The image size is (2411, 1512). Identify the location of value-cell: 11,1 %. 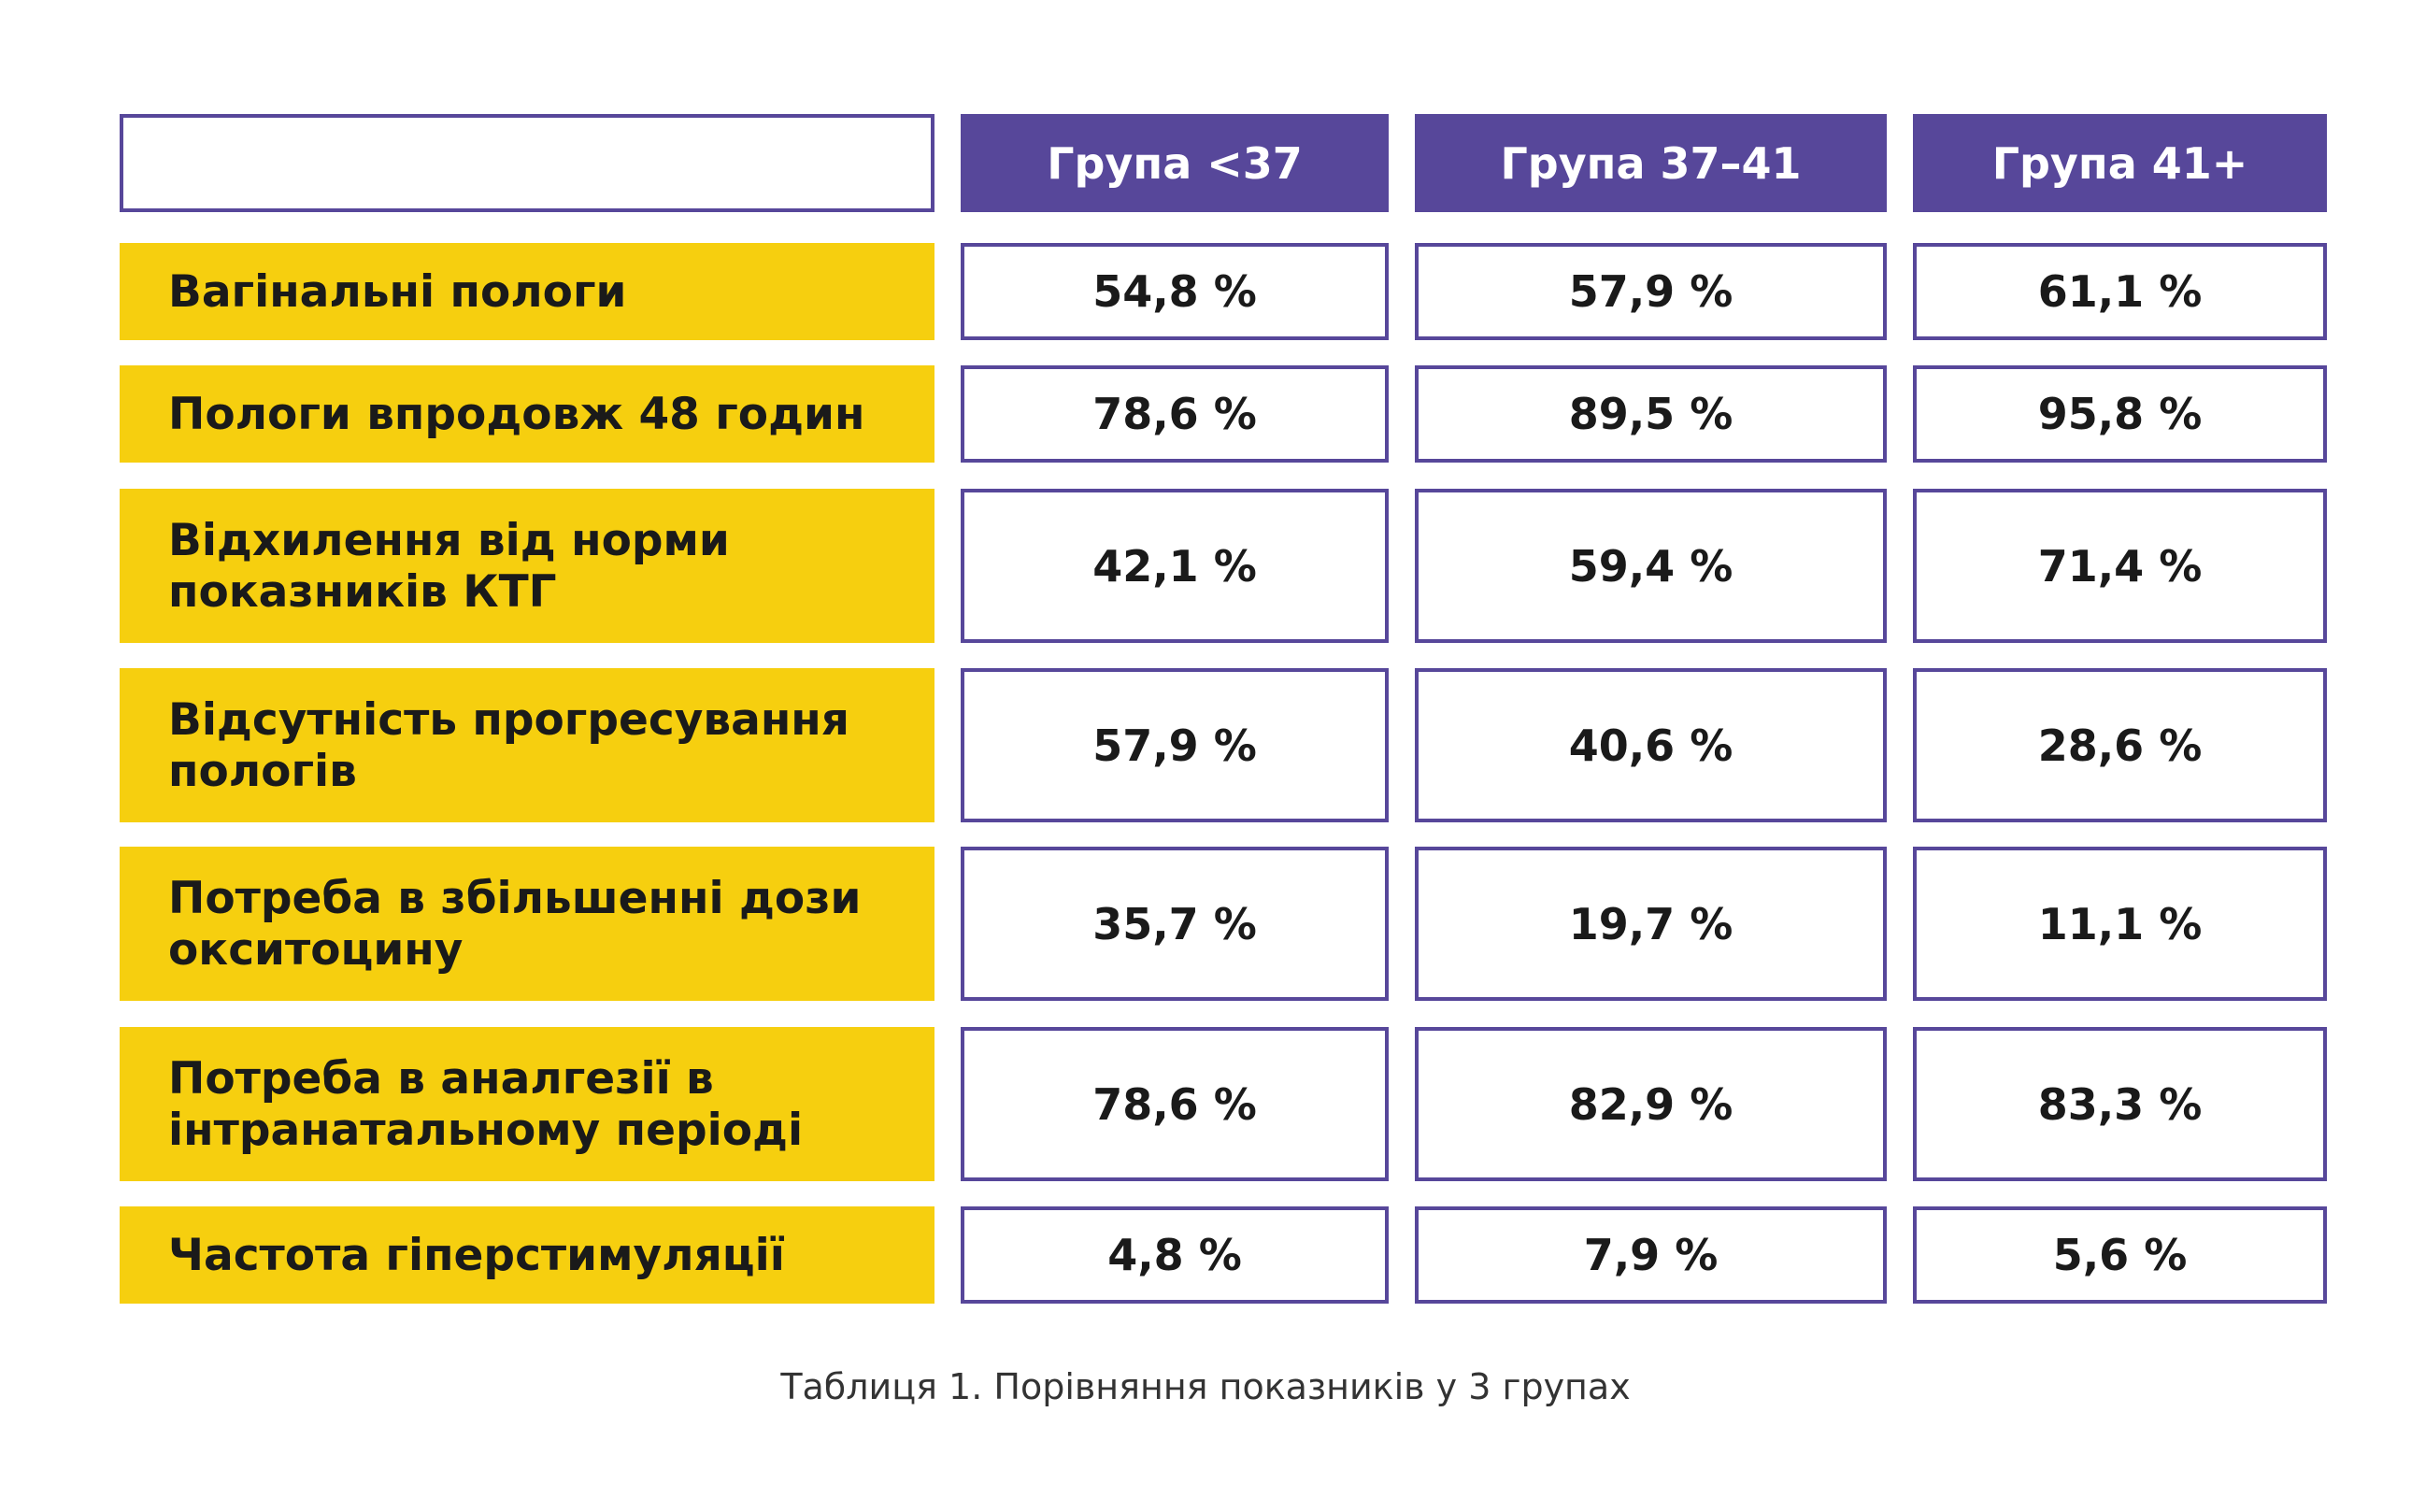
(2120, 924).